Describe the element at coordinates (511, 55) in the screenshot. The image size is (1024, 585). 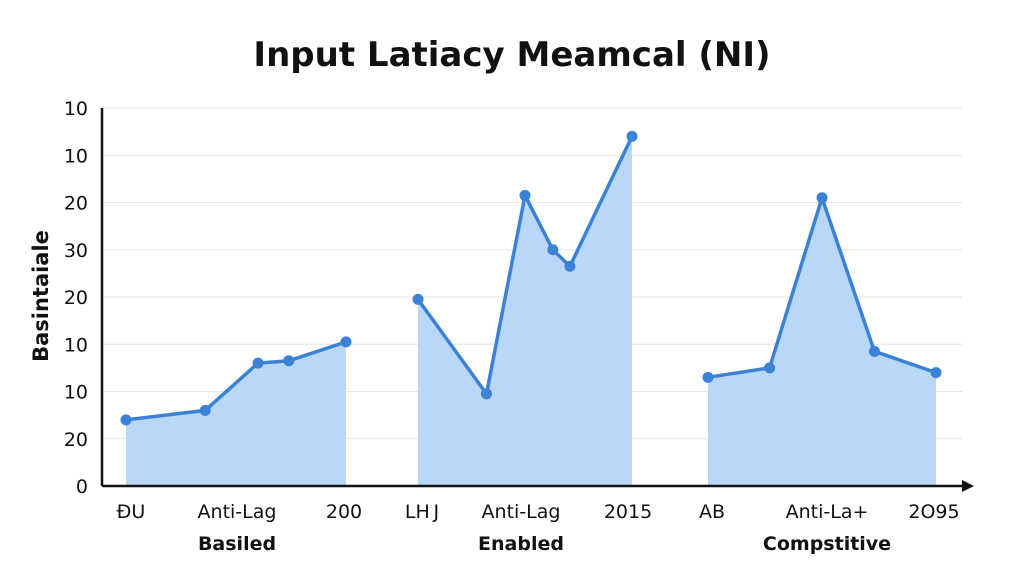
I see `chart-title: Input Latiacy Meamcal (NI)` at that location.